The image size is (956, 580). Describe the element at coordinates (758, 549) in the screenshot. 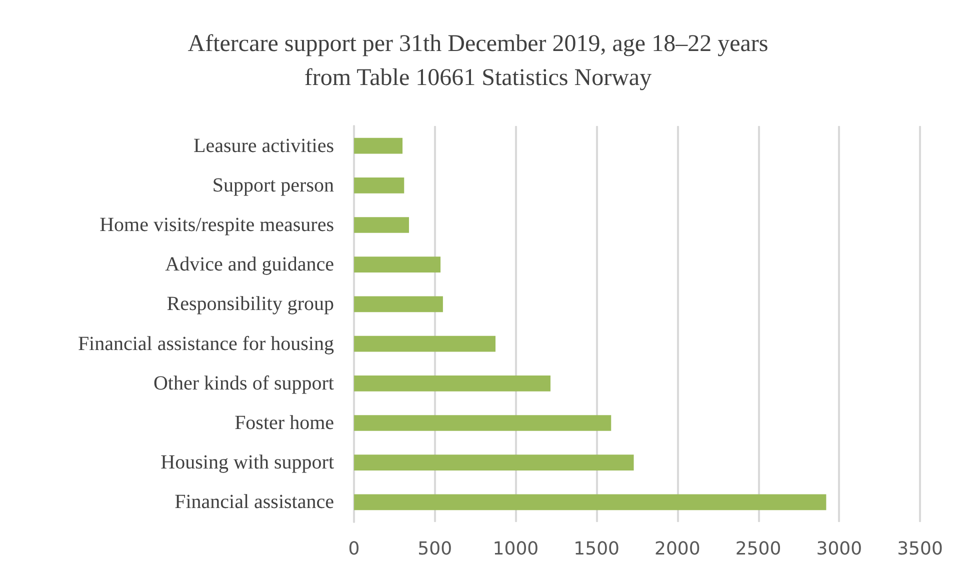

I see `x-tick-label: 2500` at that location.